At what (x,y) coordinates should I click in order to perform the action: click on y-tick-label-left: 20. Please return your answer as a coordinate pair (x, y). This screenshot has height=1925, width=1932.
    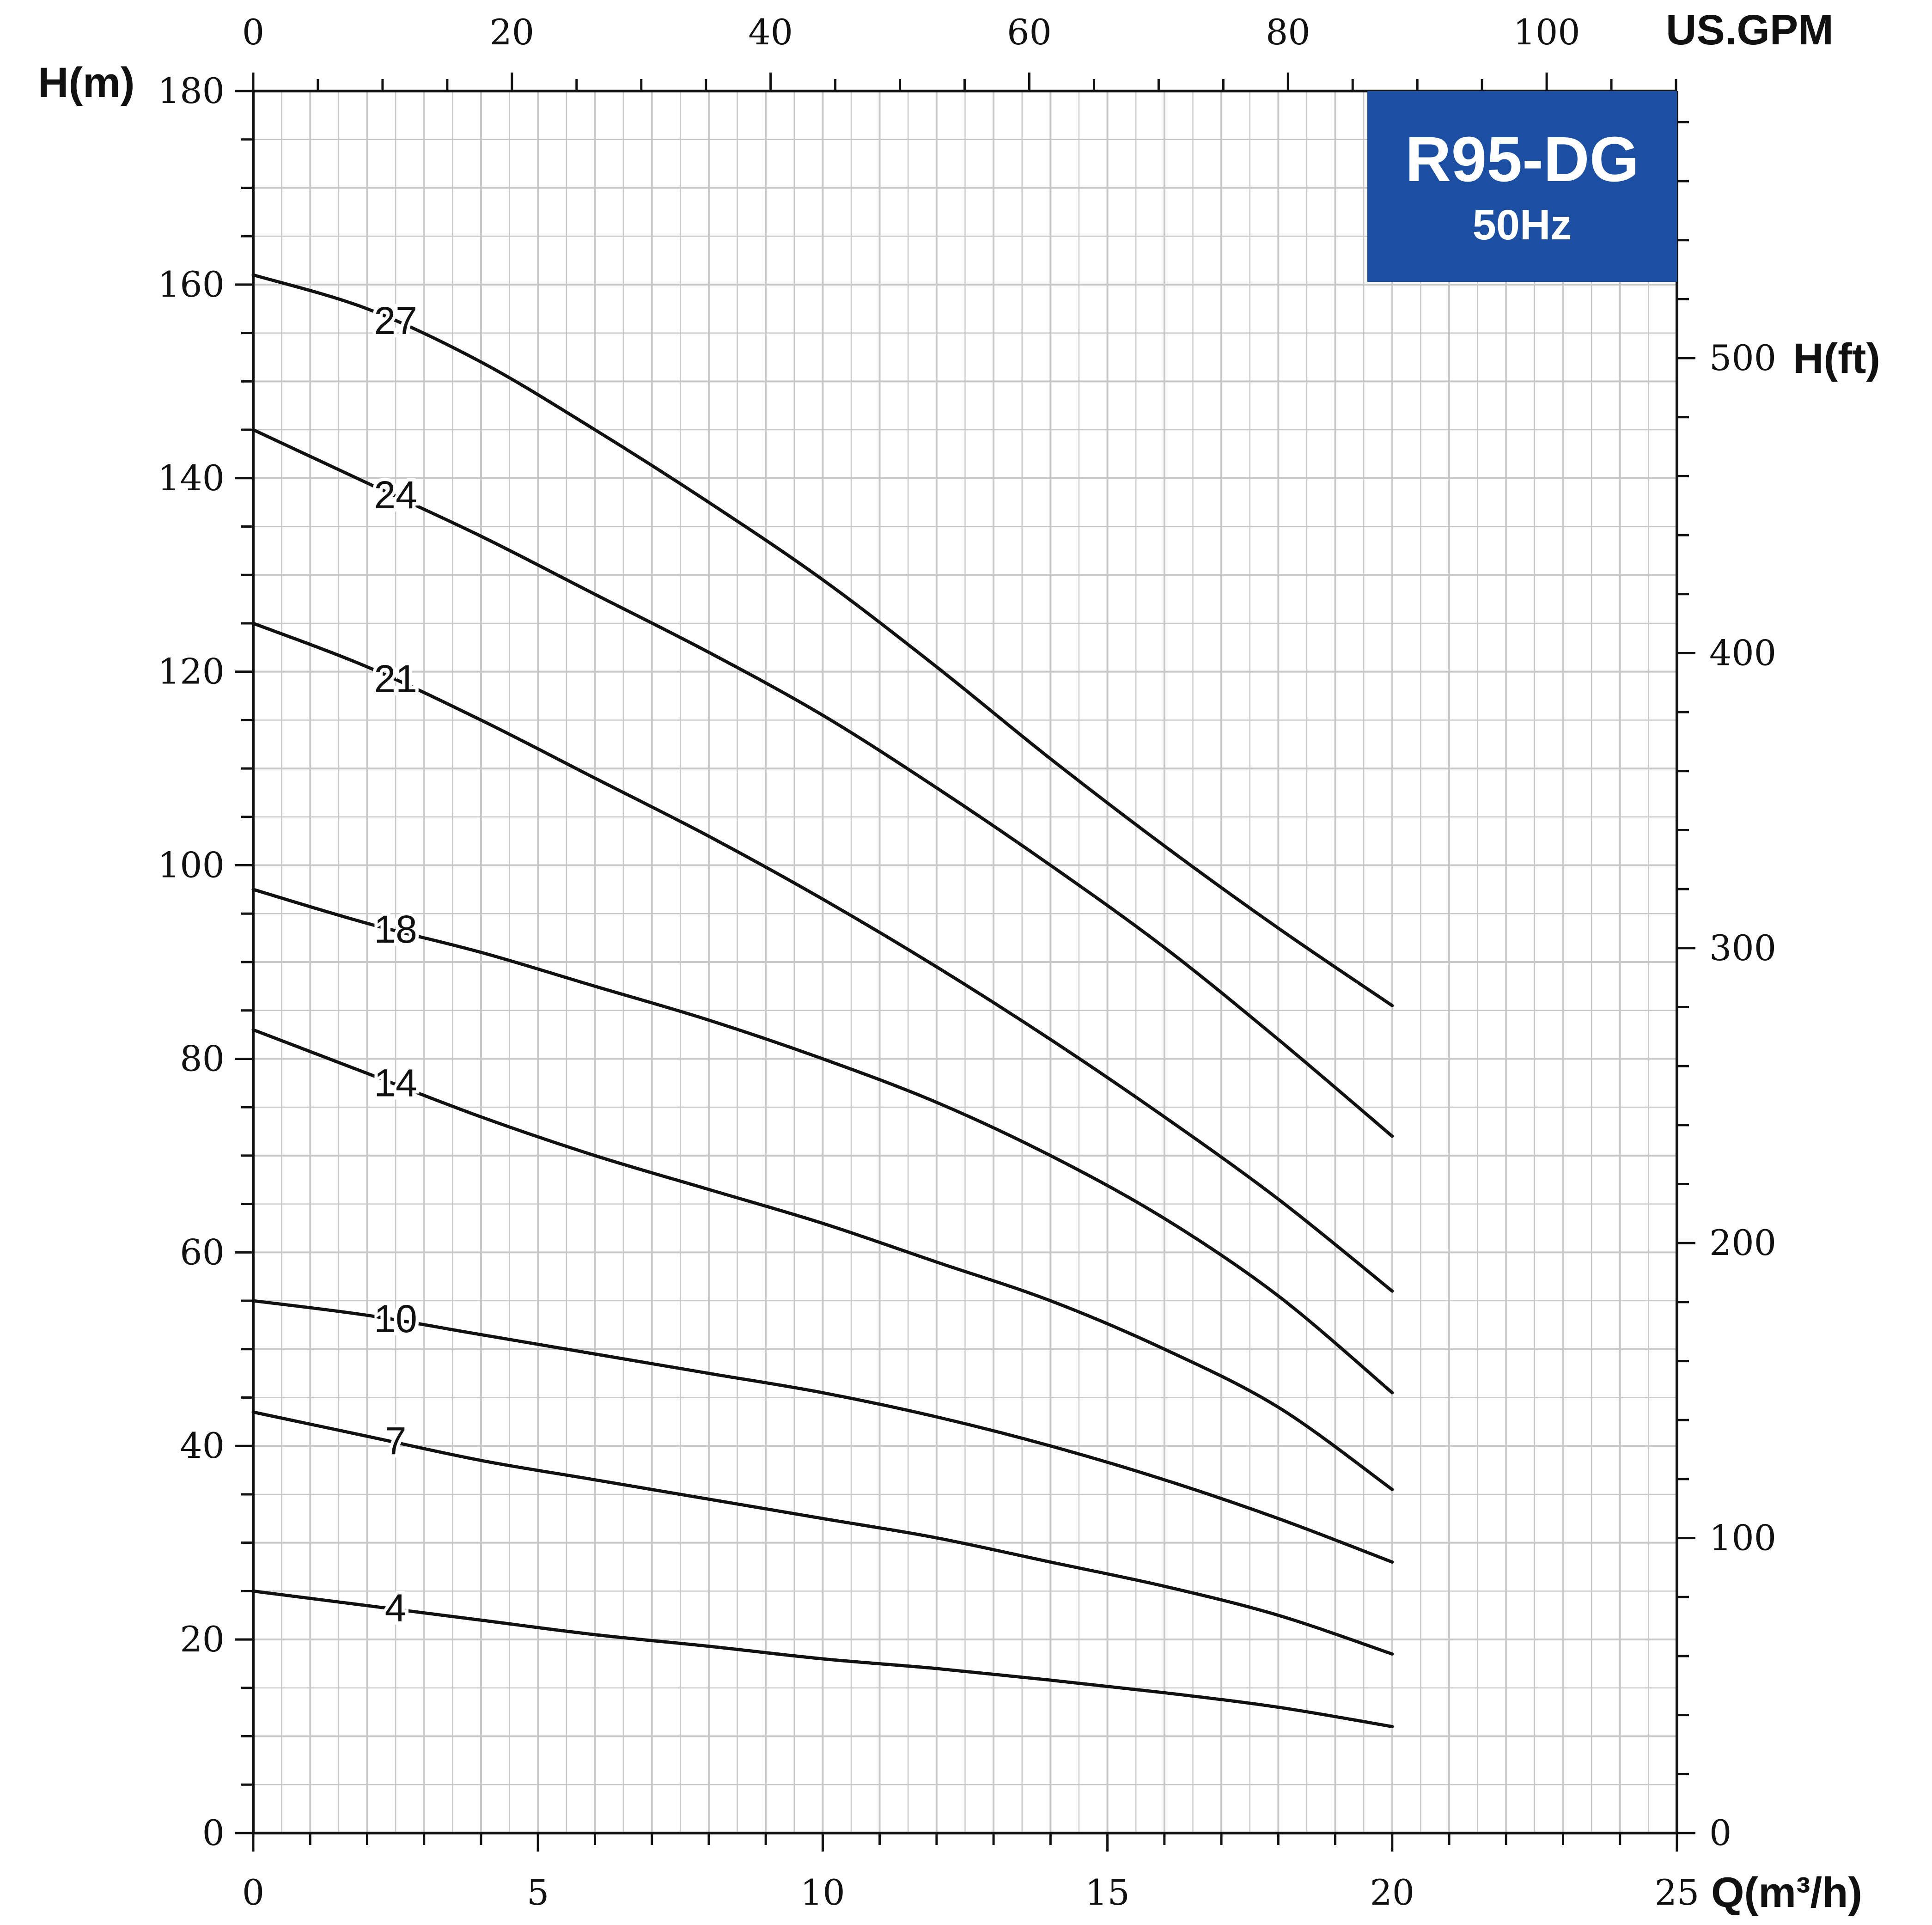
    Looking at the image, I should click on (202, 1639).